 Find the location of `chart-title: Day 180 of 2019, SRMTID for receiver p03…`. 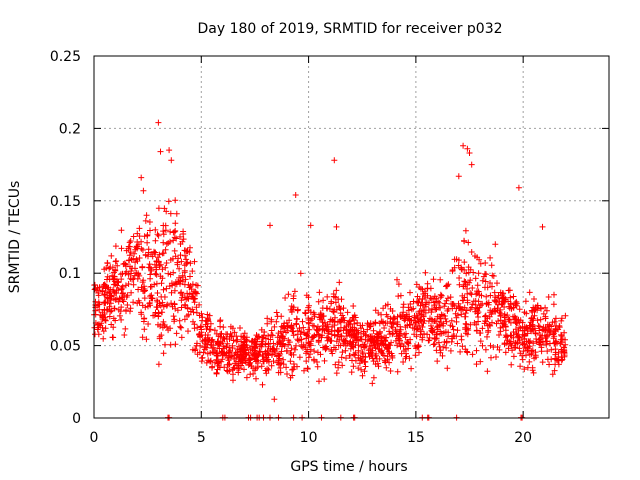

chart-title: Day 180 of 2019, SRMTID for receiver p03… is located at coordinates (349, 29).